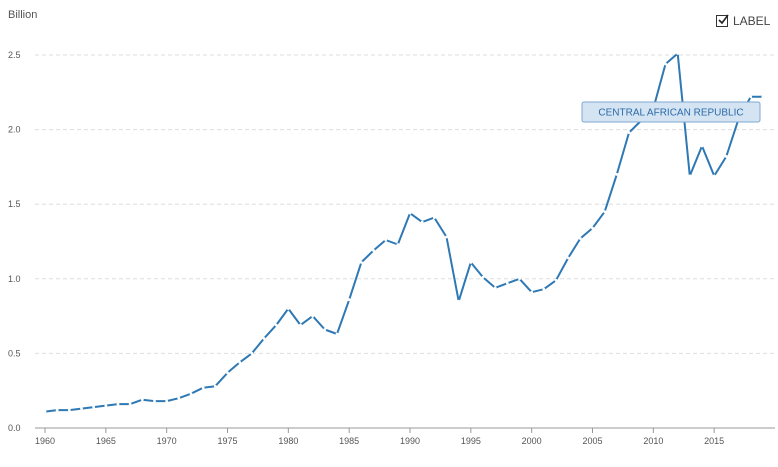  Describe the element at coordinates (23, 15) in the screenshot. I see `y-axis-unit-label: Billion` at that location.